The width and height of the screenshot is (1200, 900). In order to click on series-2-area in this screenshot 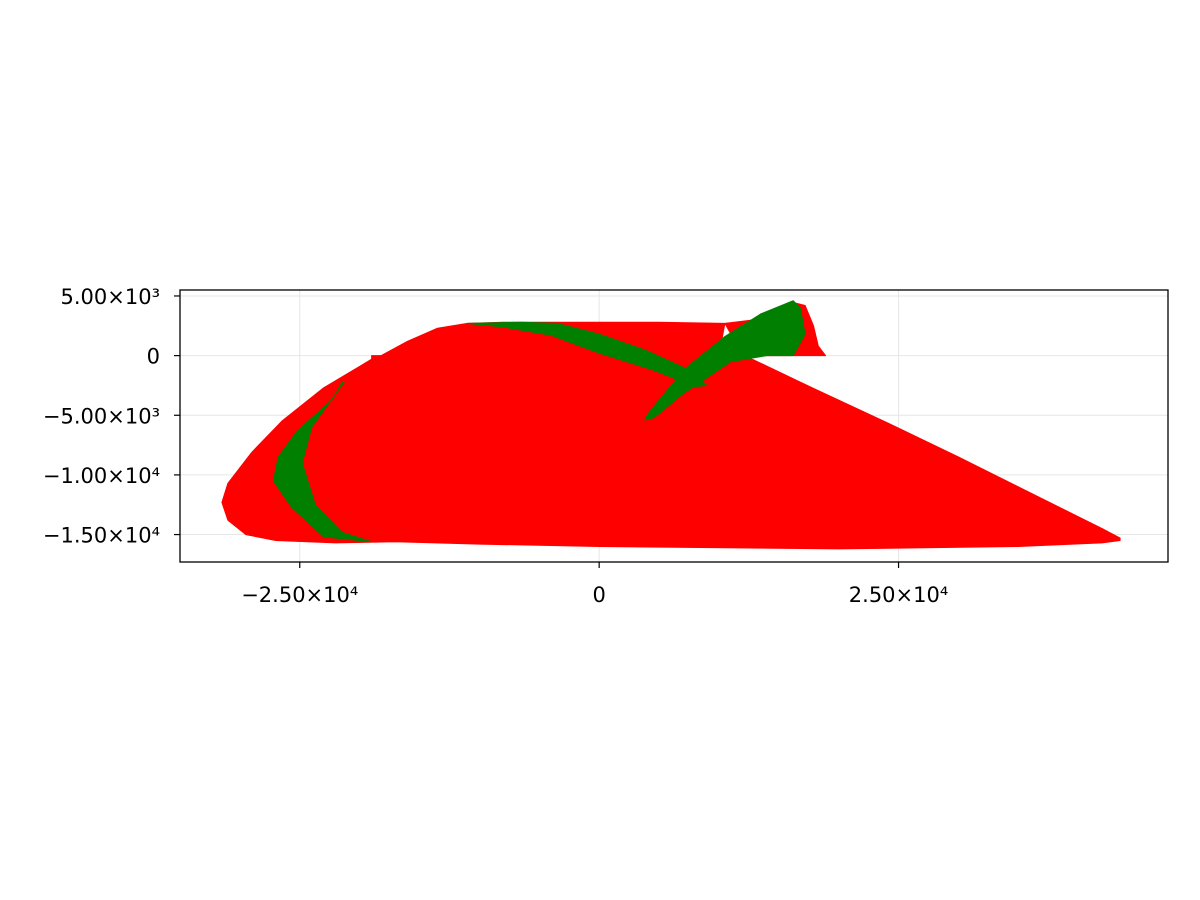, I will do `click(322, 462)`.